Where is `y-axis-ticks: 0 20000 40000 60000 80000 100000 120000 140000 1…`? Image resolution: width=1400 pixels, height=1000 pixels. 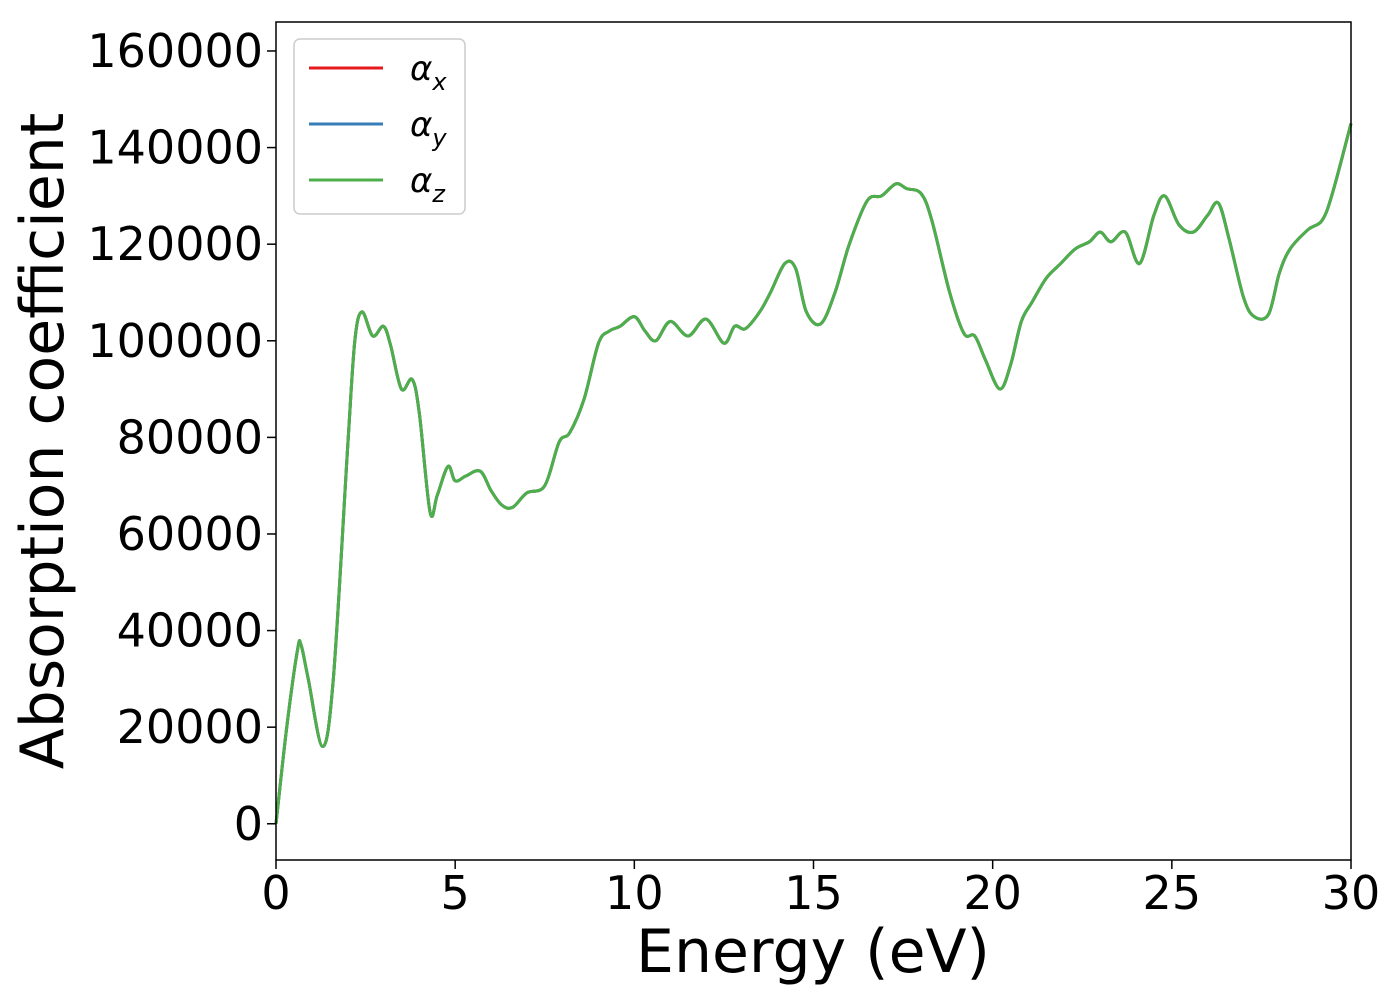 y-axis-ticks: 0 20000 40000 60000 80000 100000 120000 140000 1… is located at coordinates (181, 437).